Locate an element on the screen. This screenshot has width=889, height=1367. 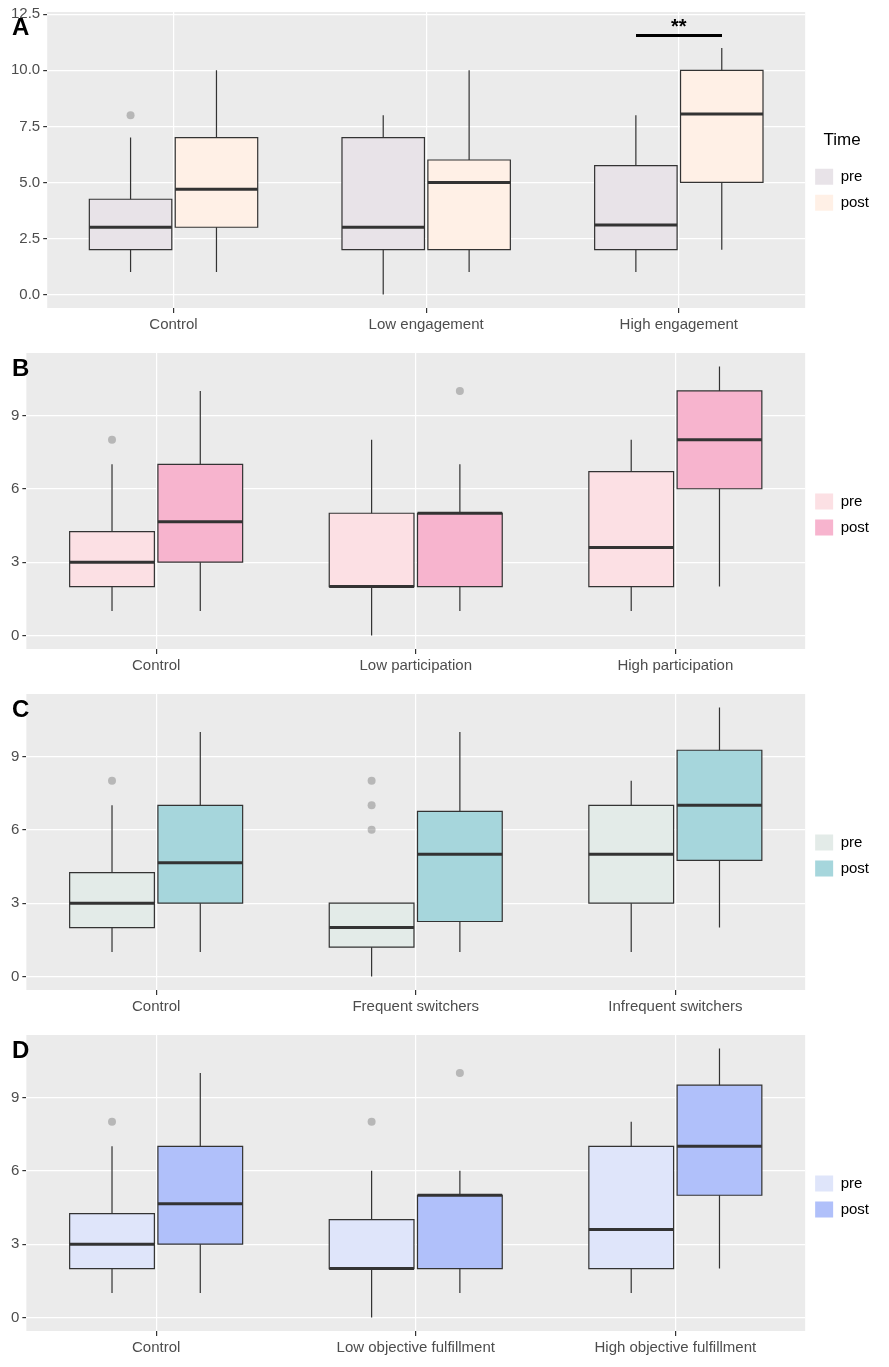
x-tick-label: High participation is located at coordinates (675, 665).